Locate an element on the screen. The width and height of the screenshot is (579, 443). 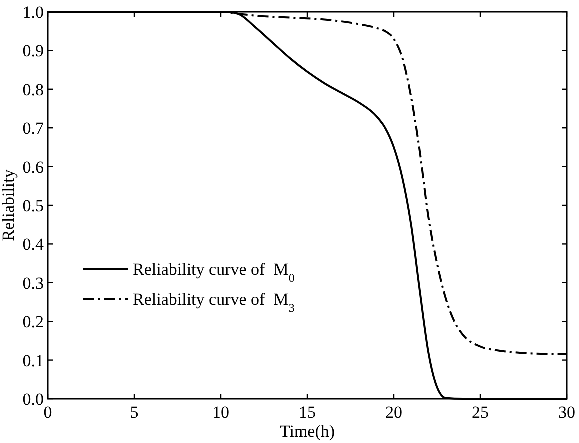
x-tick-label: 10 is located at coordinates (221, 412).